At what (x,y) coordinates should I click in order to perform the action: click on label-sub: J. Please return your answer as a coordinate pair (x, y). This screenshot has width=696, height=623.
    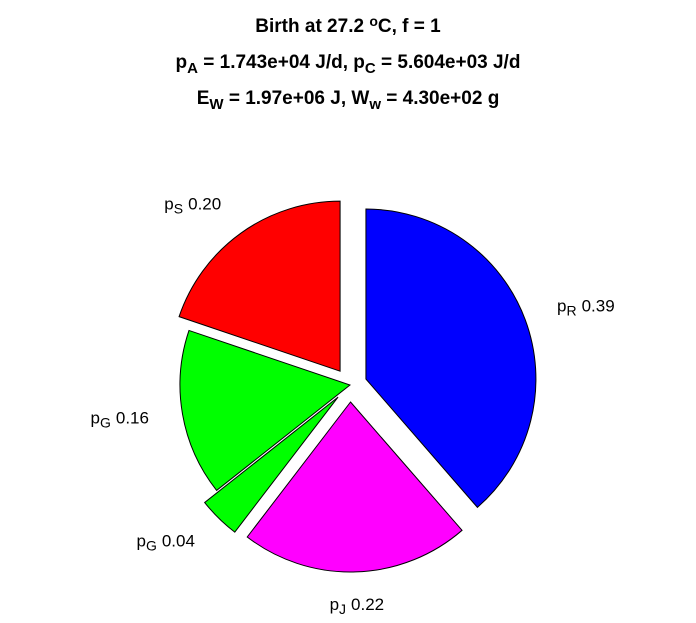
    Looking at the image, I should click on (342, 609).